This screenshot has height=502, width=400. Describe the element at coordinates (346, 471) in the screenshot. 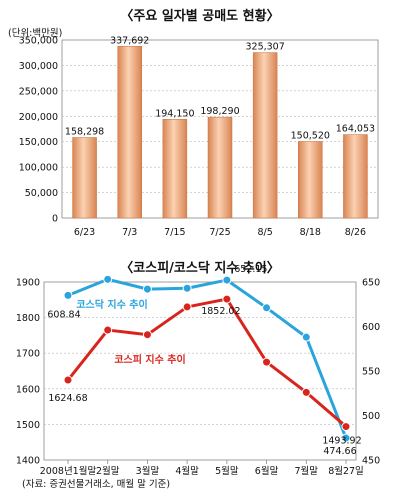

I see `line-x-tick-label: 8월27일` at that location.